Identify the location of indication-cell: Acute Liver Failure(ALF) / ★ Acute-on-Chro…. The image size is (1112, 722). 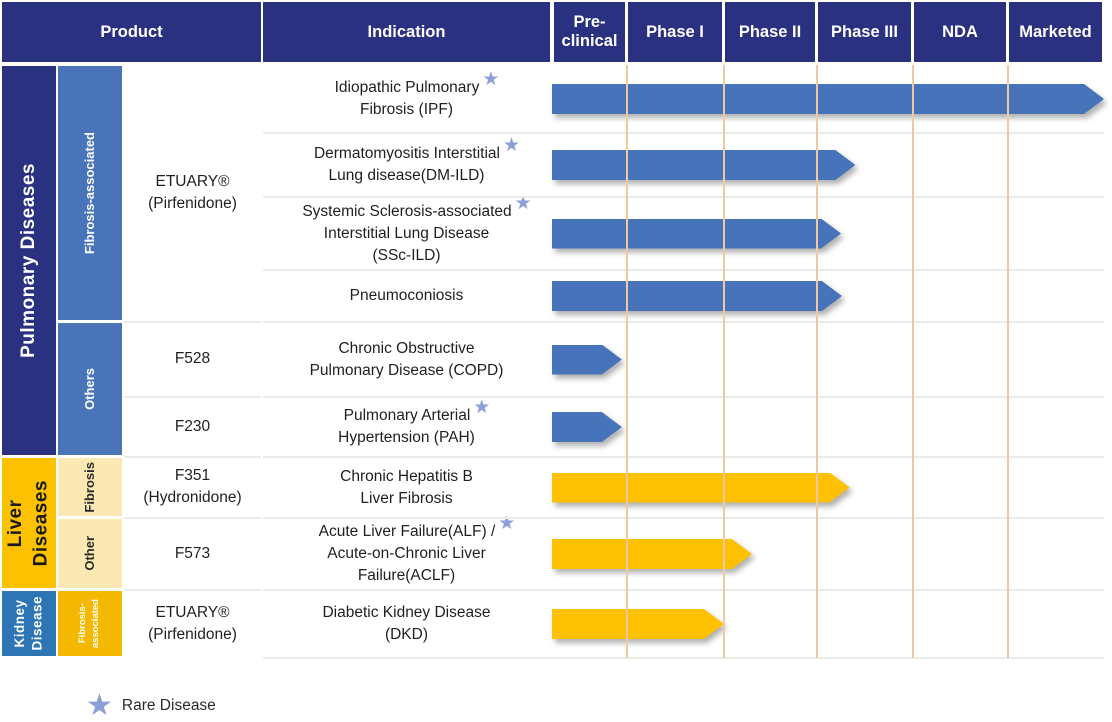
(417, 548).